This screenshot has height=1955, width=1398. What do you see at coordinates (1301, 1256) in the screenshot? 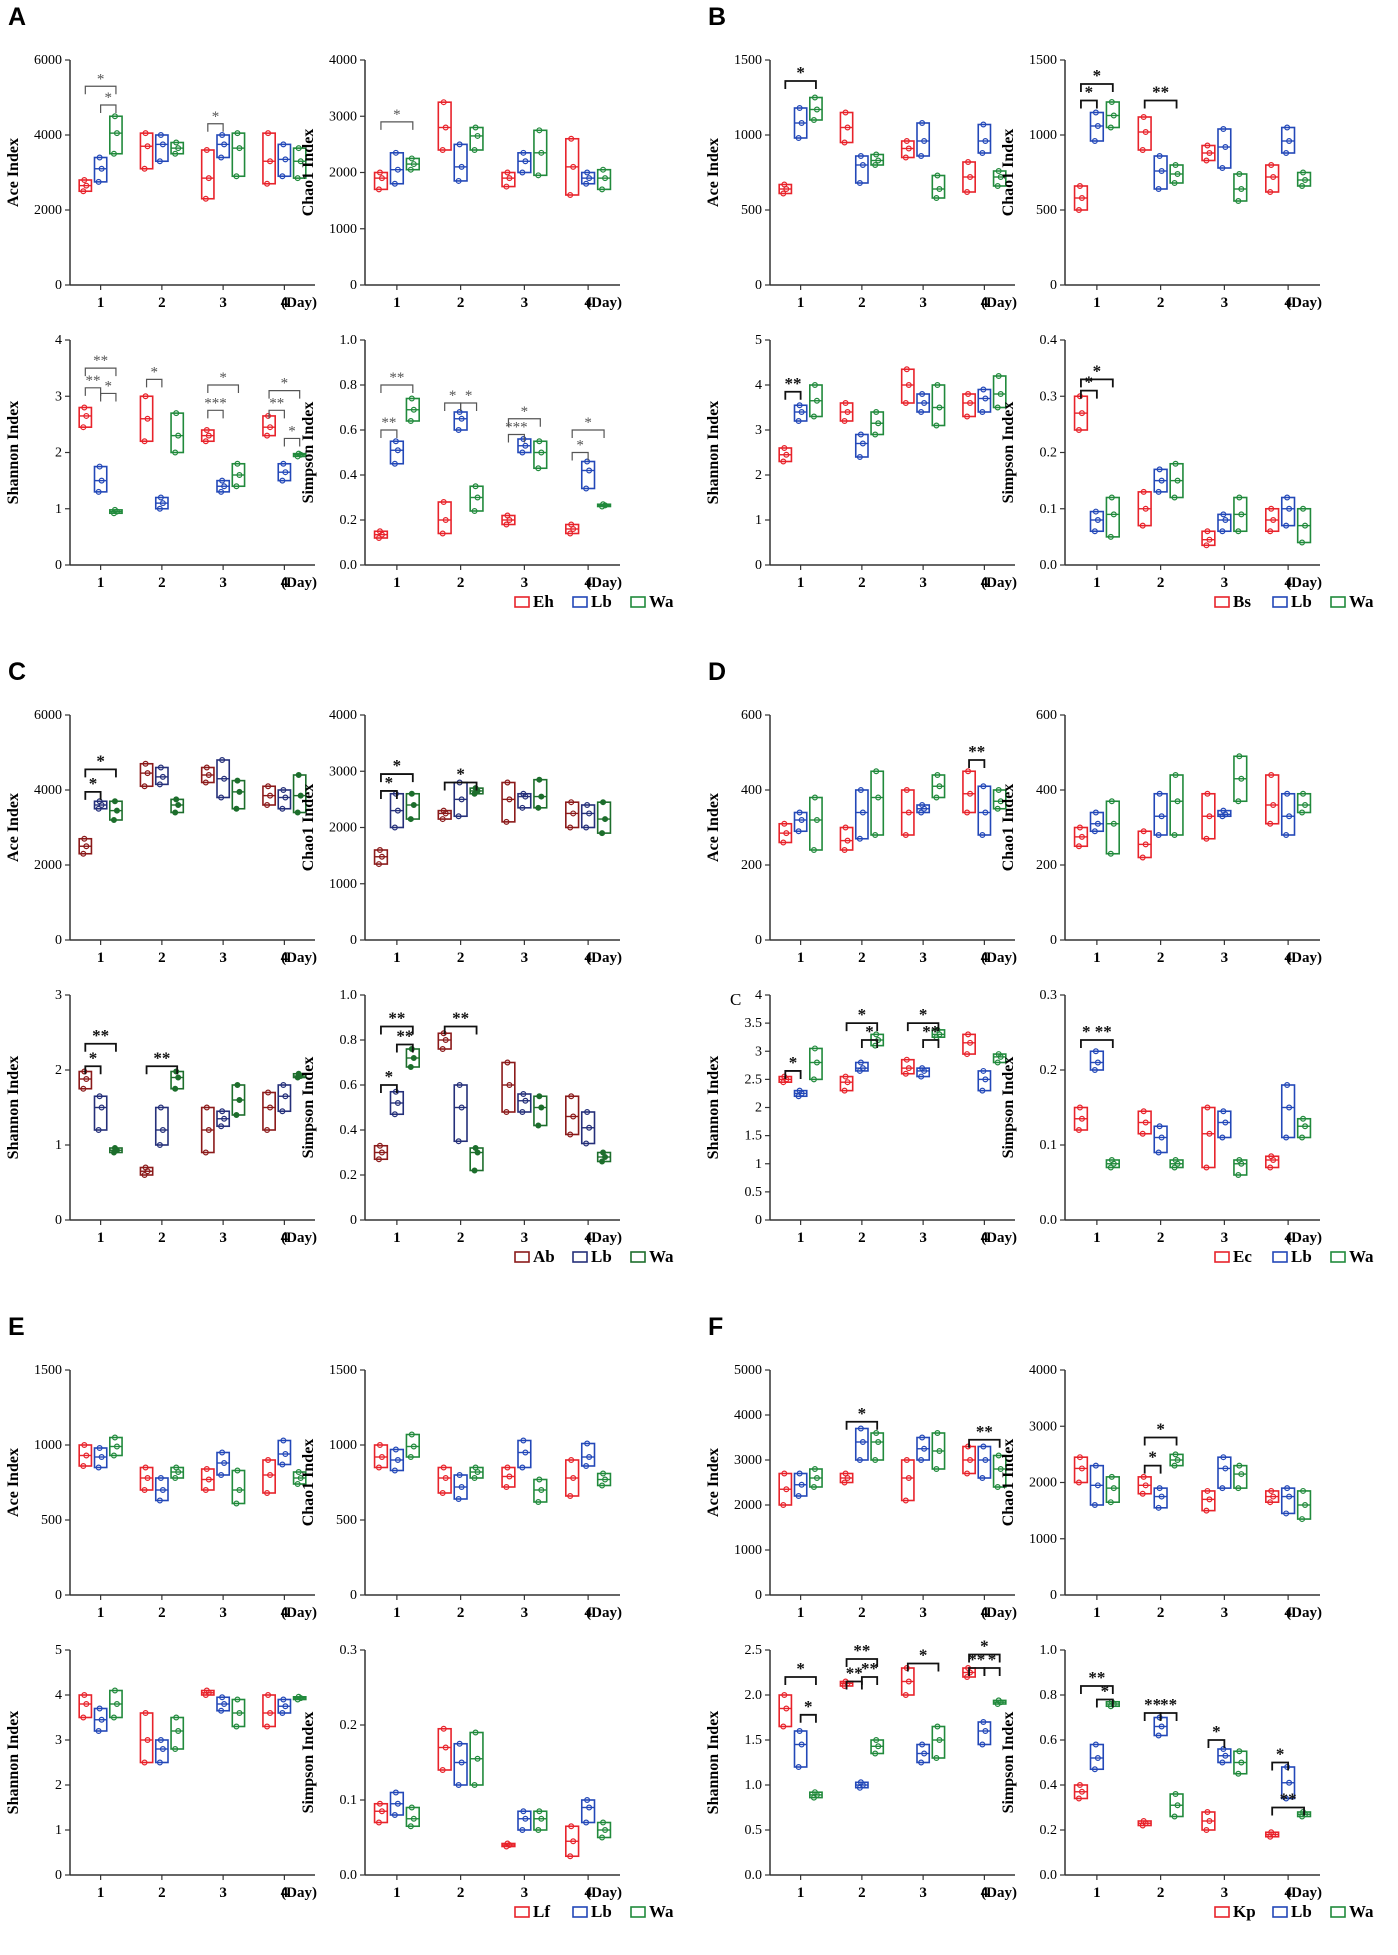
I see `legend-label-Lb: Lb` at bounding box center [1301, 1256].